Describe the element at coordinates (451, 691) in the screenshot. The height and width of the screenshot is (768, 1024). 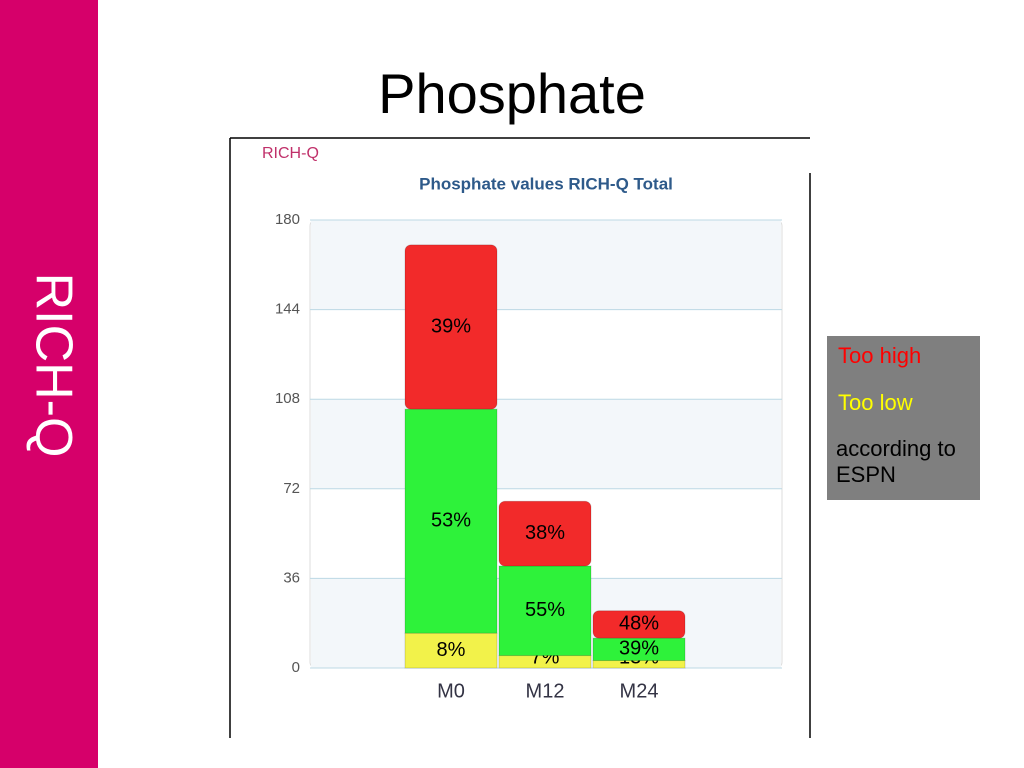
I see `x-tick-label: M0` at that location.